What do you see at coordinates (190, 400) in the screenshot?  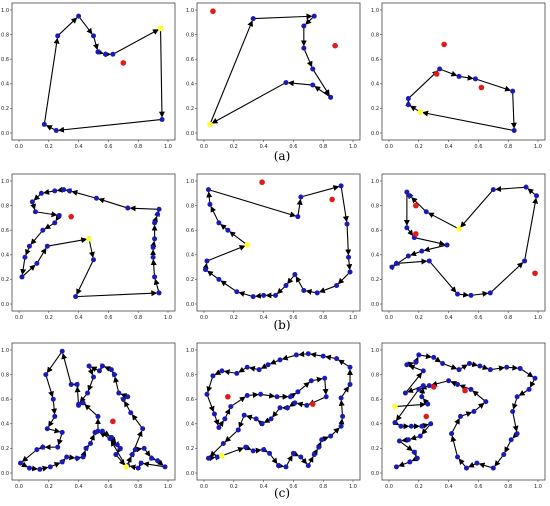 I see `y-tick-label: 0.6` at bounding box center [190, 400].